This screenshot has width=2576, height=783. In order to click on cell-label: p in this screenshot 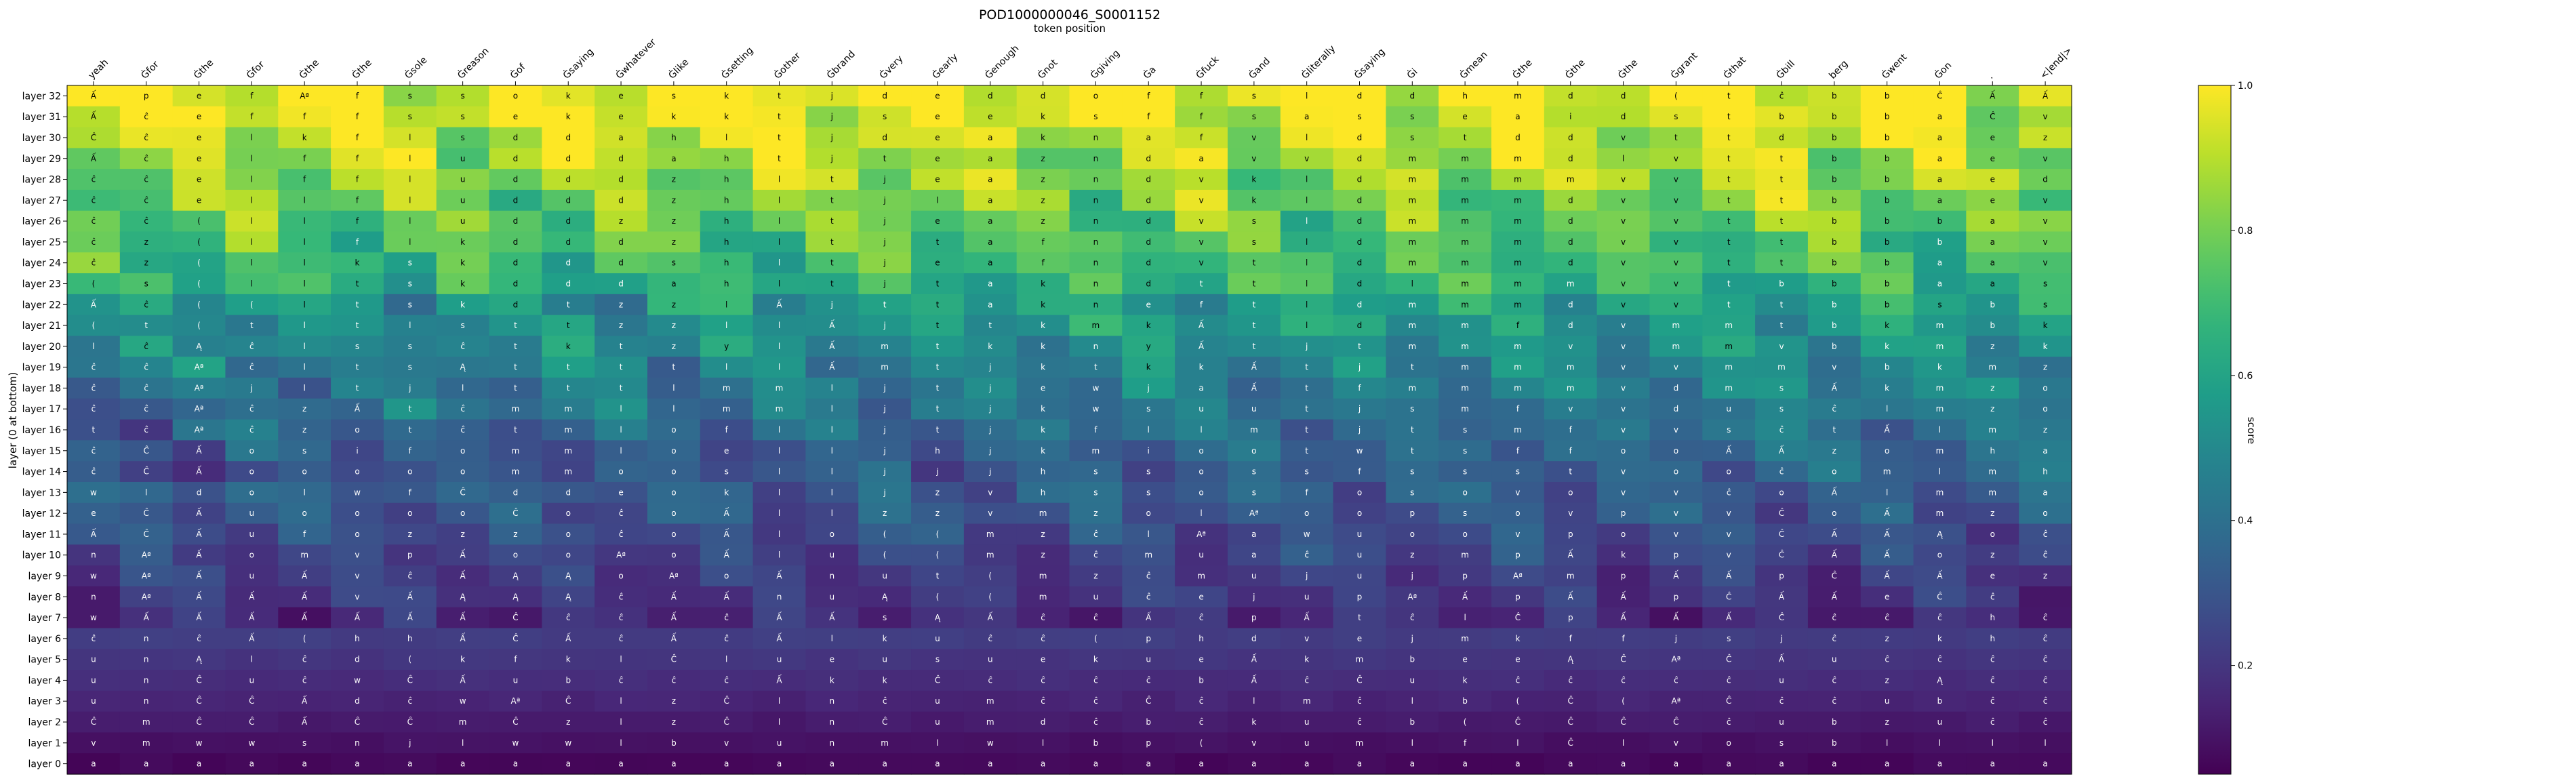, I will do `click(1781, 576)`.